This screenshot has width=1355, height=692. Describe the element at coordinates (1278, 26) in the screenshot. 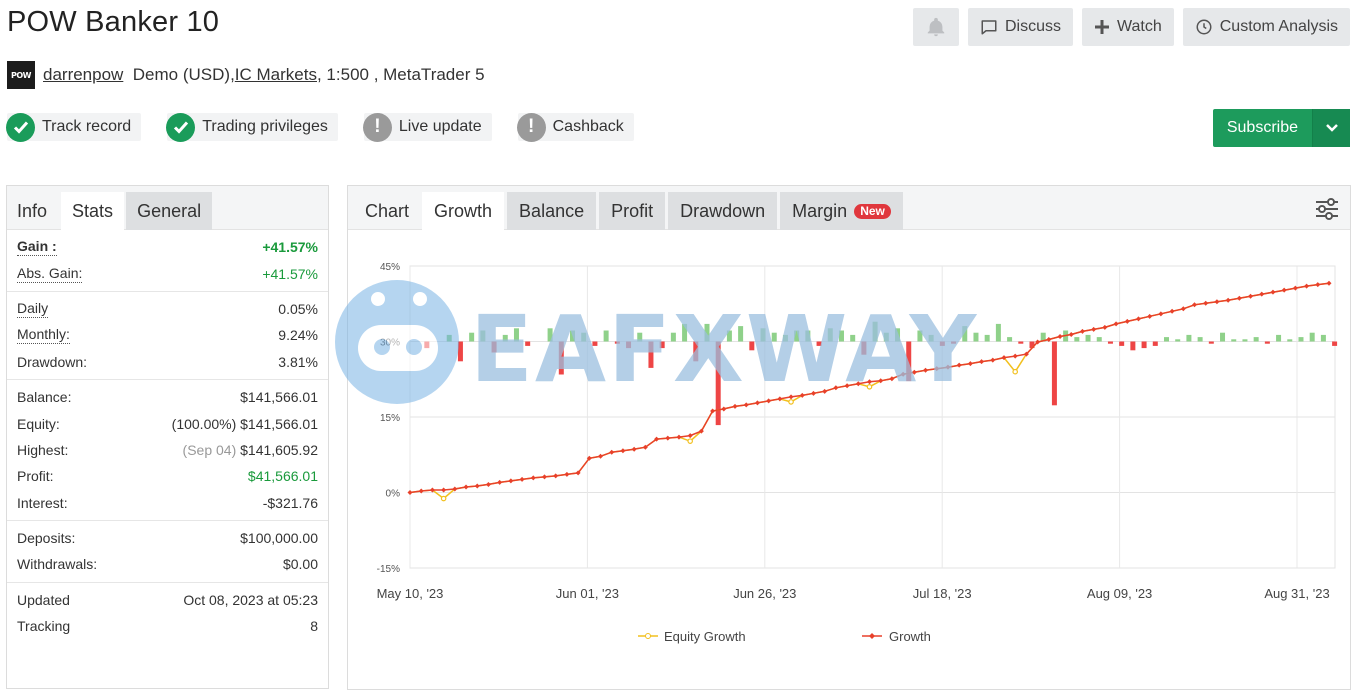

I see `custom-analysis-label: Custom Analysis` at that location.